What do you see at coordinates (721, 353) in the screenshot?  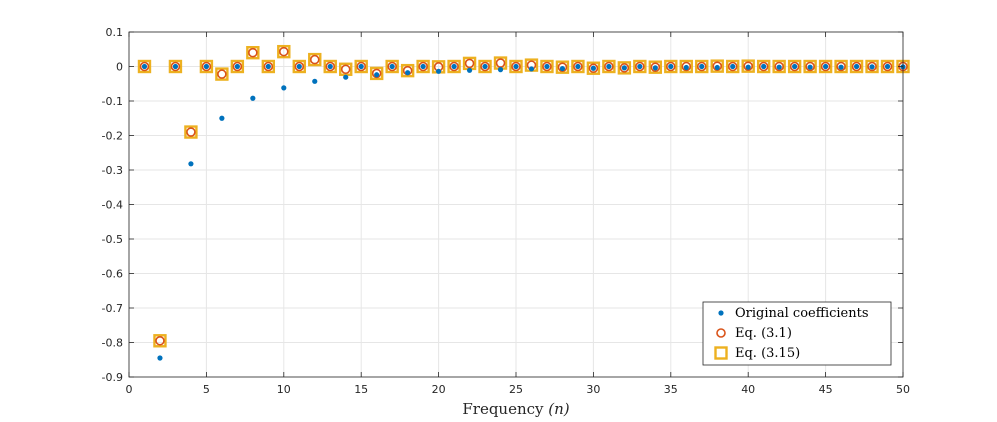 I see `legend-marker-square` at bounding box center [721, 353].